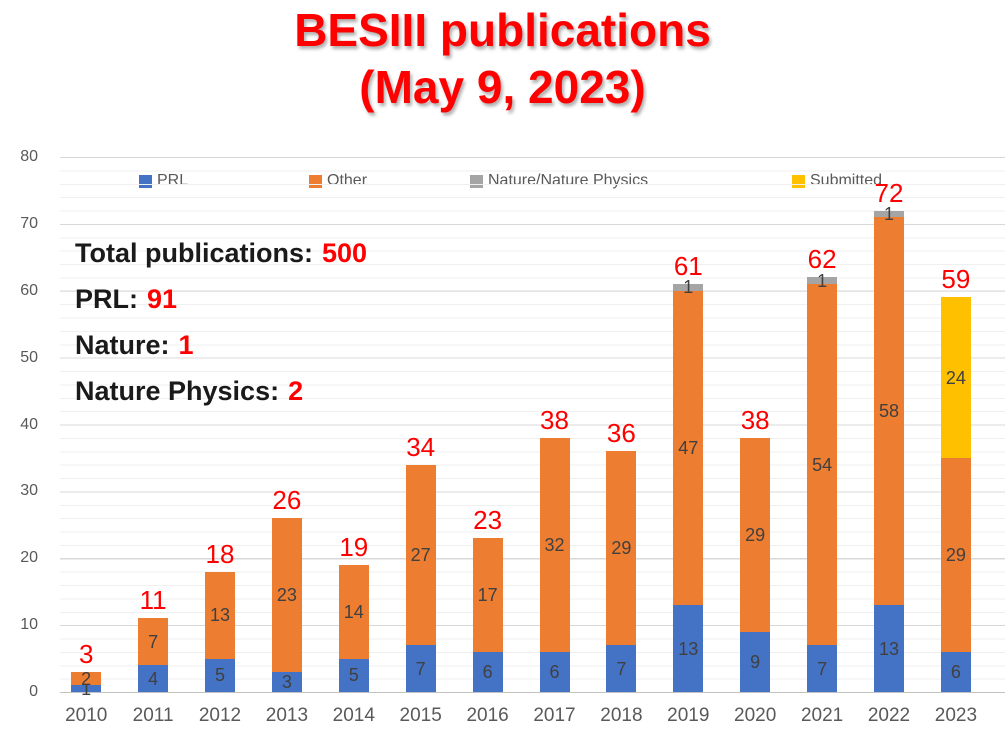  What do you see at coordinates (29, 558) in the screenshot?
I see `y-axis-tick: 20` at bounding box center [29, 558].